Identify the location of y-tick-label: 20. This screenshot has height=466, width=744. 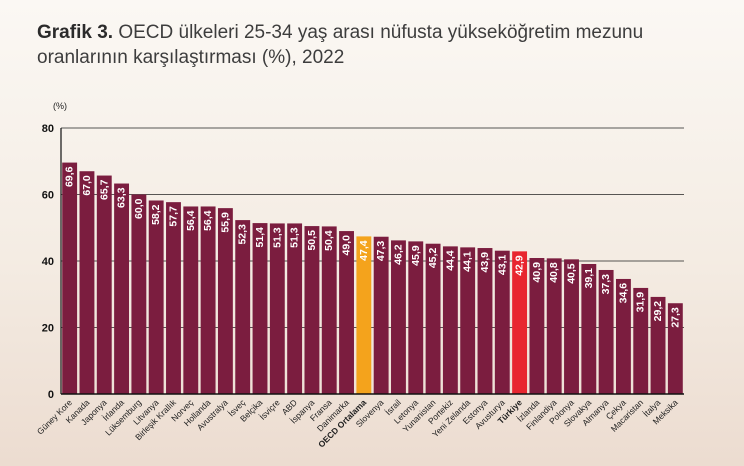
(48, 329).